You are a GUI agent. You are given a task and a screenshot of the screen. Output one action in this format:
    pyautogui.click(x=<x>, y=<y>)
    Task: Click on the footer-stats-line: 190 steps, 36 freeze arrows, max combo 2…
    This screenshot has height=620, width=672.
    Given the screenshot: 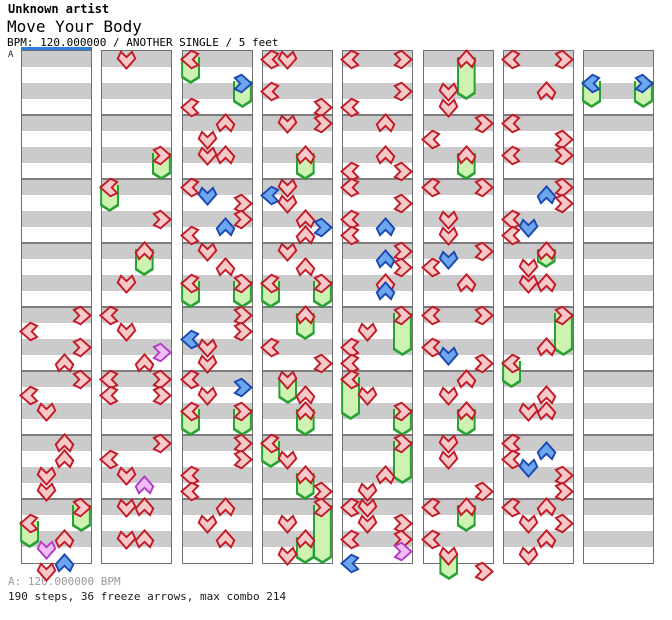 What is the action you would take?
    pyautogui.click(x=147, y=596)
    